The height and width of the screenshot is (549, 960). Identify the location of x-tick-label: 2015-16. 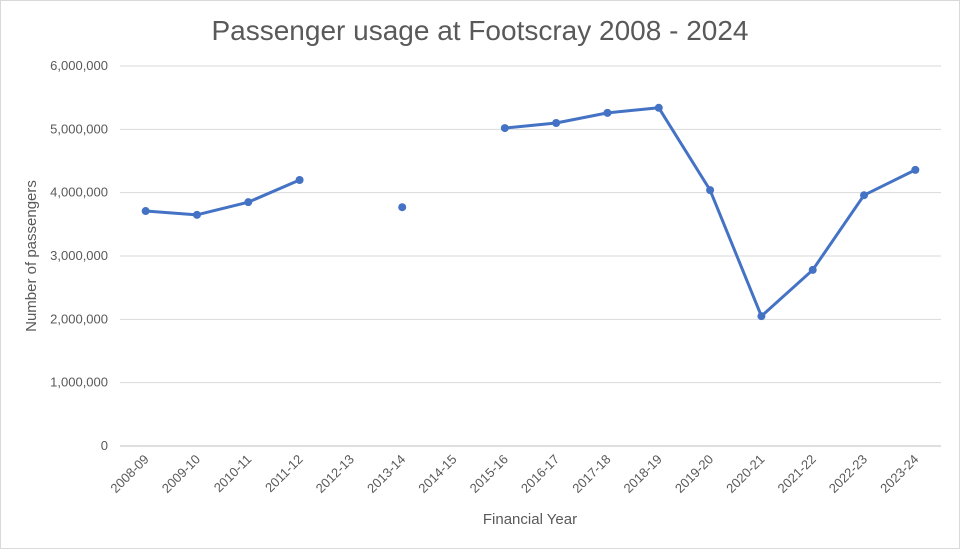
(489, 474).